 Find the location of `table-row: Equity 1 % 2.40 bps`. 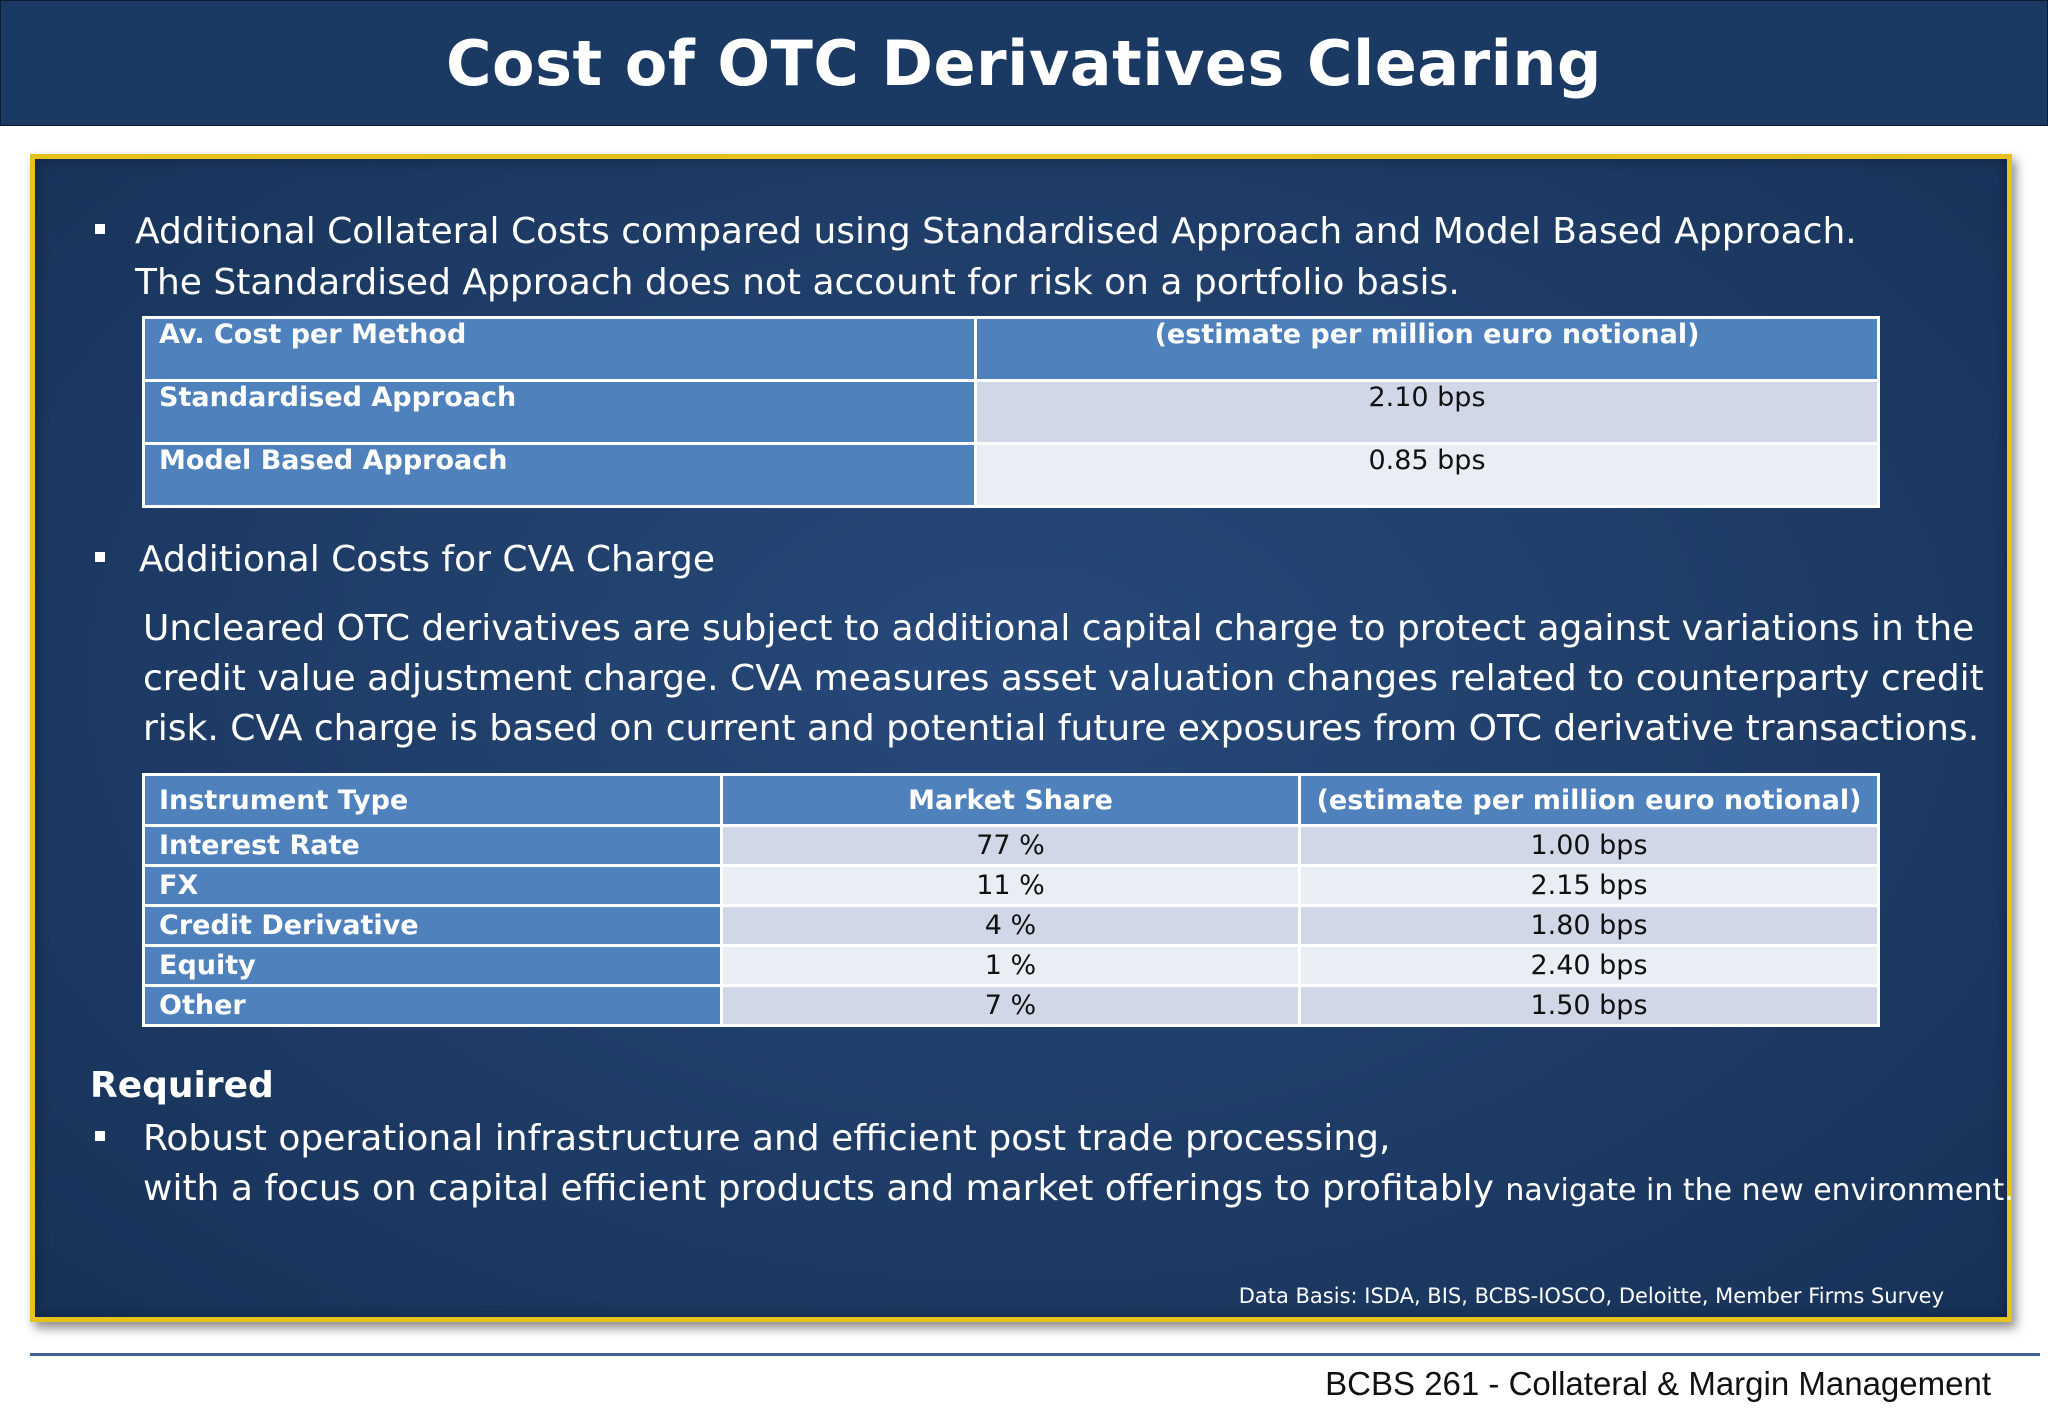

table-row: Equity 1 % 2.40 bps is located at coordinates (1011, 965).